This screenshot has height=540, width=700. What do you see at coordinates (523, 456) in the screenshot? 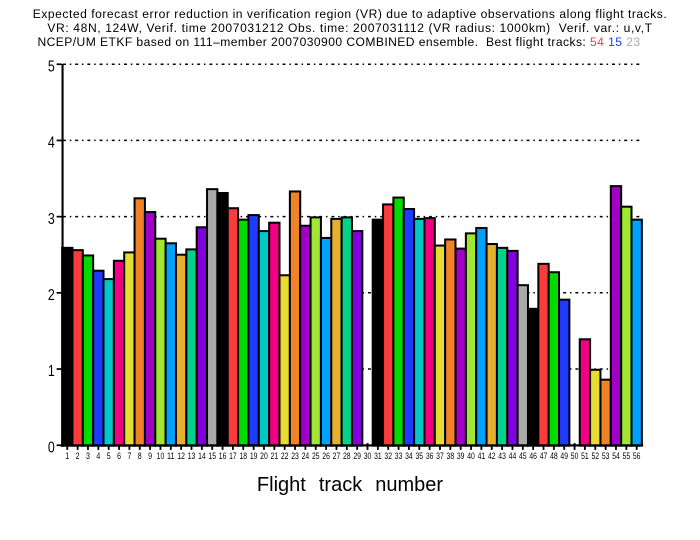
I see `svg-text: 45` at bounding box center [523, 456].